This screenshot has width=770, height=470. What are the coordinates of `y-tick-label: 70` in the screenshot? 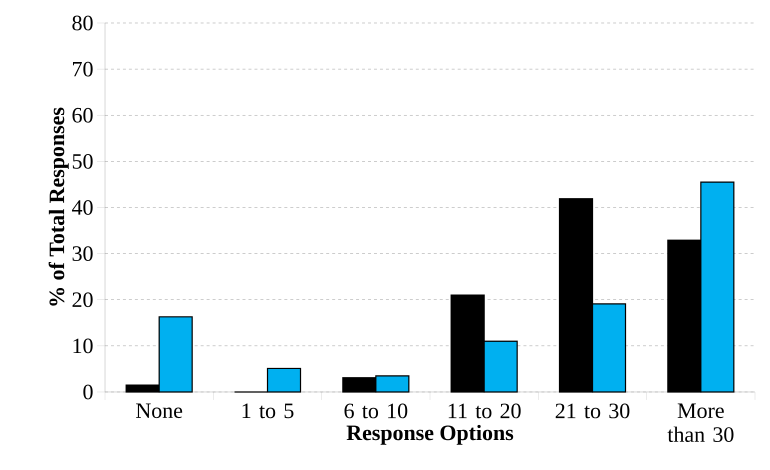 It's located at (83, 69).